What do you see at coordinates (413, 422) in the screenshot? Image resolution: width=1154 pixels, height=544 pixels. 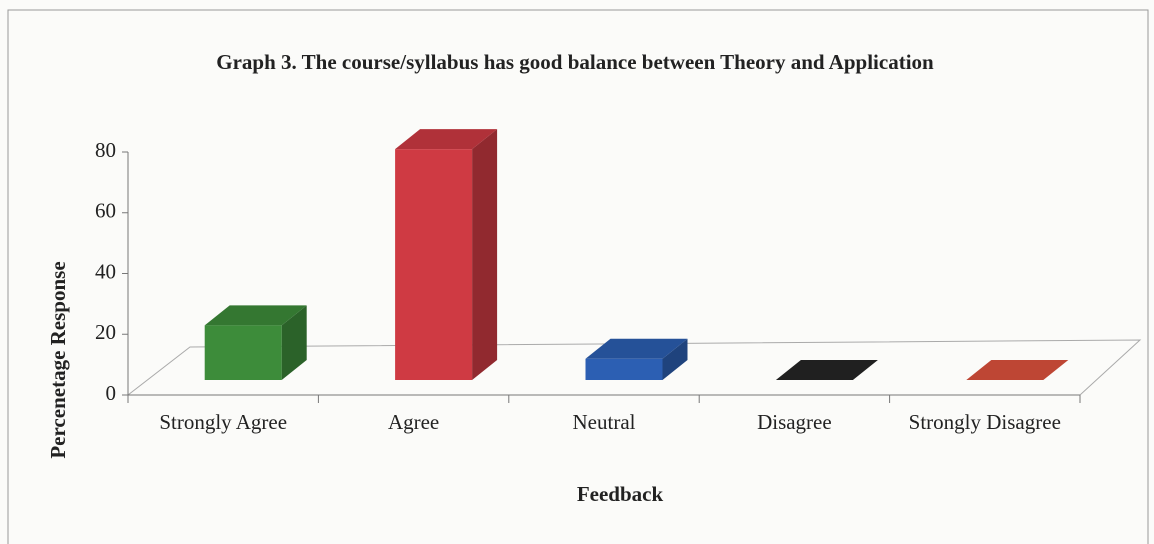 I see `x-tick-label: Agree` at bounding box center [413, 422].